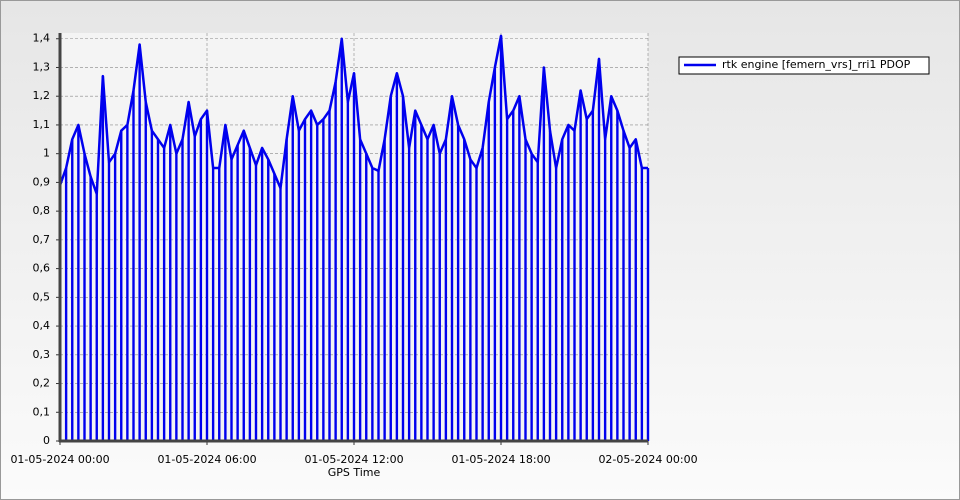  Describe the element at coordinates (42, 95) in the screenshot. I see `y-tick-label: 1,2` at that location.